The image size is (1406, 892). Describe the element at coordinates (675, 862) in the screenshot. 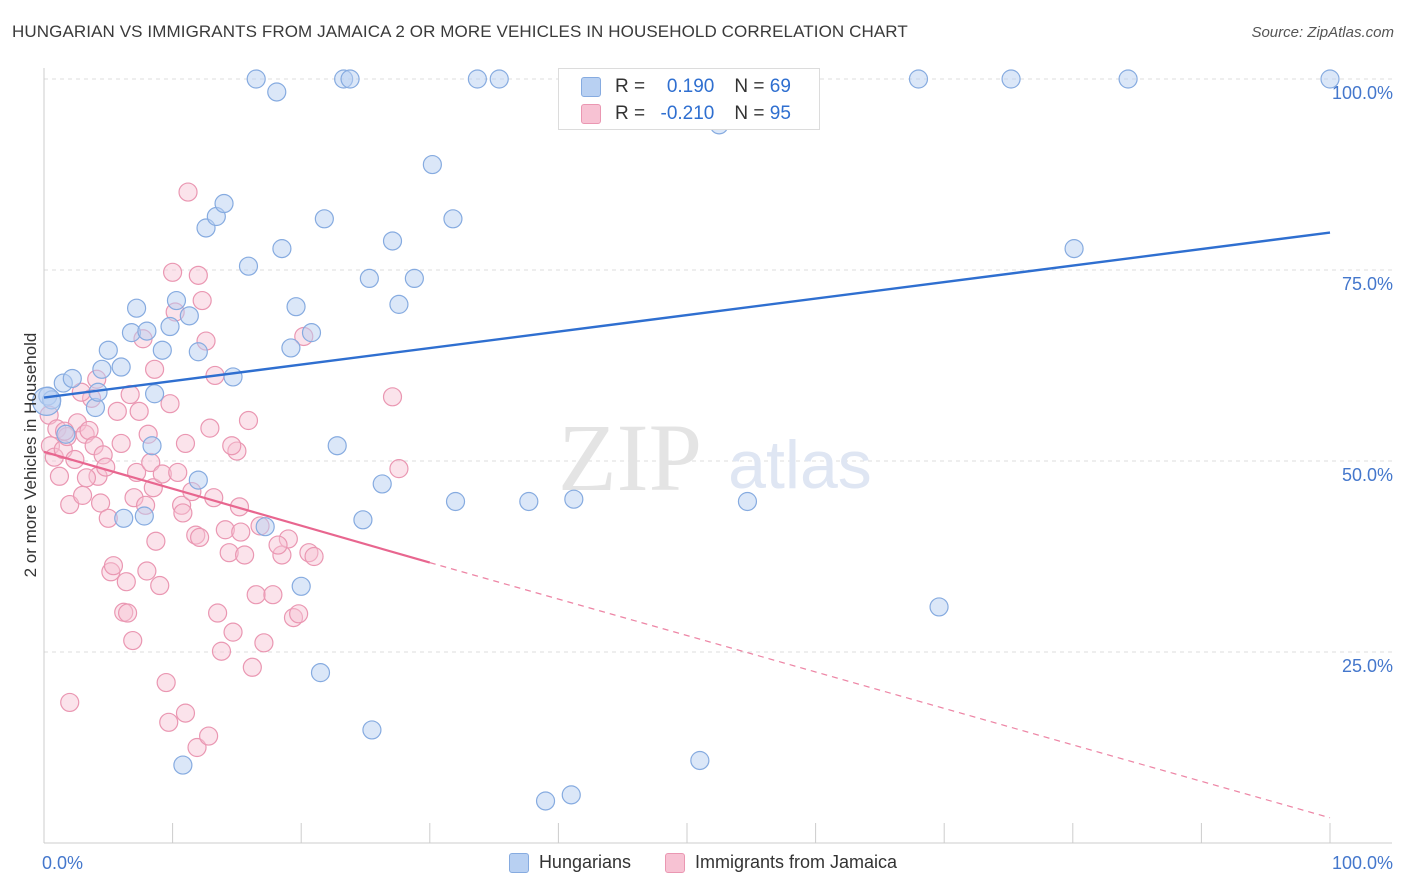

I see `legend-swatch-jamaica` at that location.